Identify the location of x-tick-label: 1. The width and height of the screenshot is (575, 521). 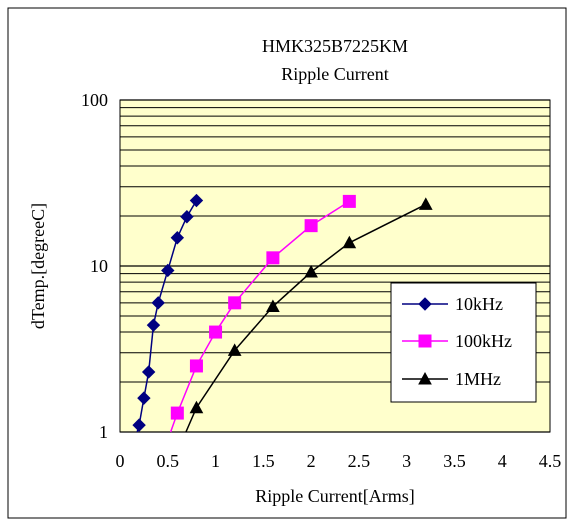
(215, 461).